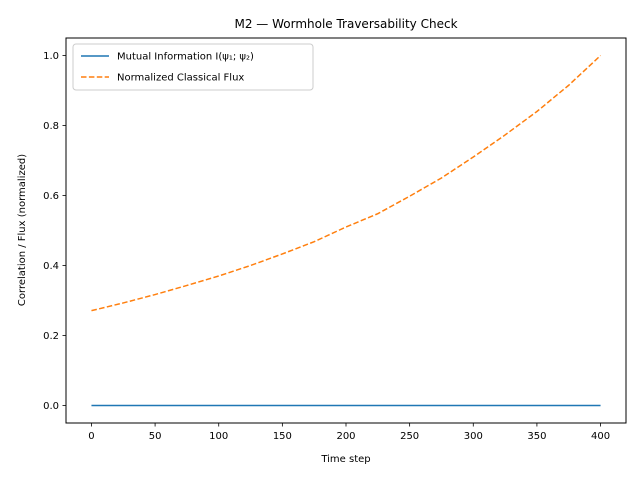  Describe the element at coordinates (155, 436) in the screenshot. I see `x-tick-label: 50` at that location.